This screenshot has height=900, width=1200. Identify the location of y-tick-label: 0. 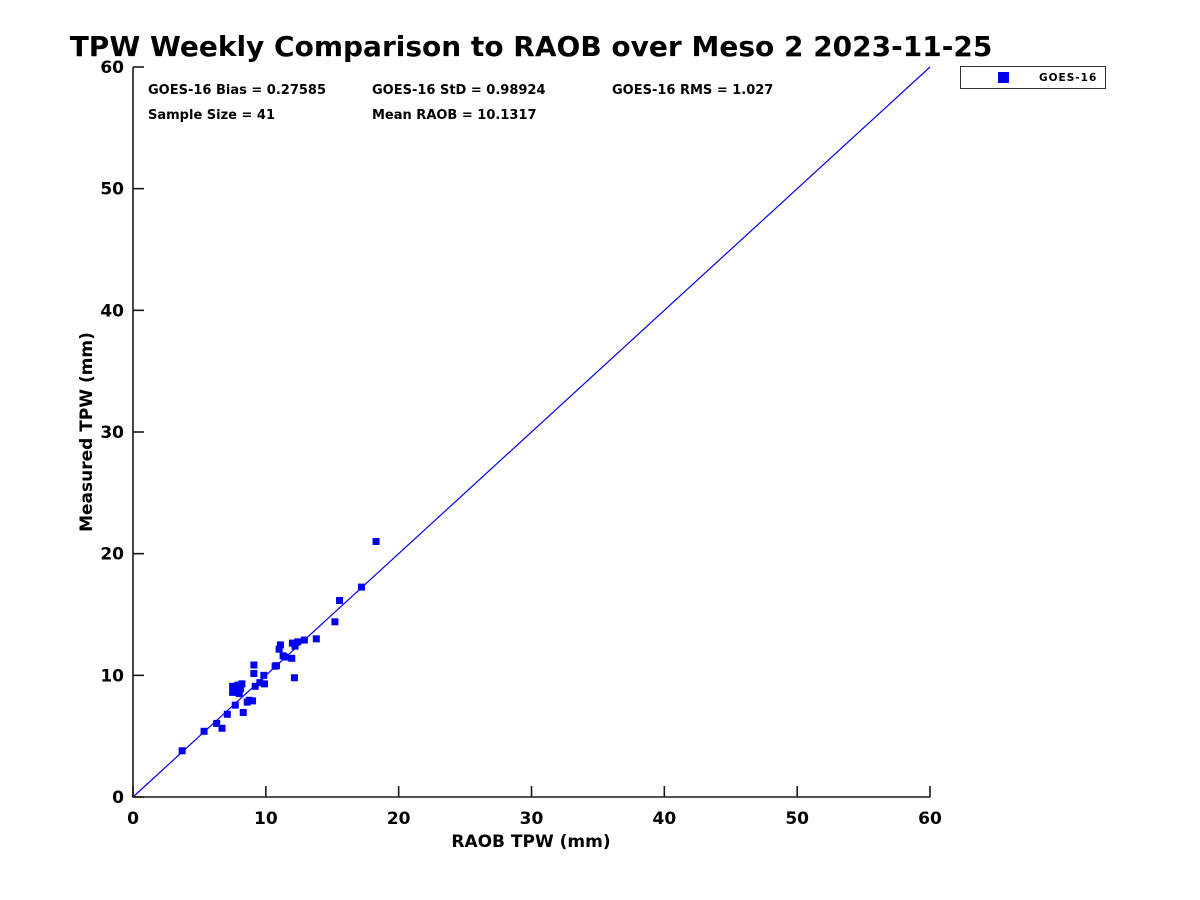
(118, 798).